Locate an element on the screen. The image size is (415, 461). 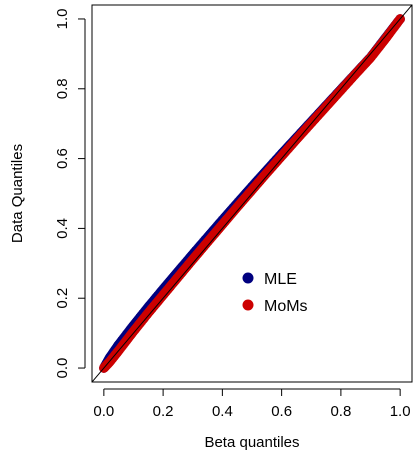
y-tick-label: 0.0 is located at coordinates (62, 368).